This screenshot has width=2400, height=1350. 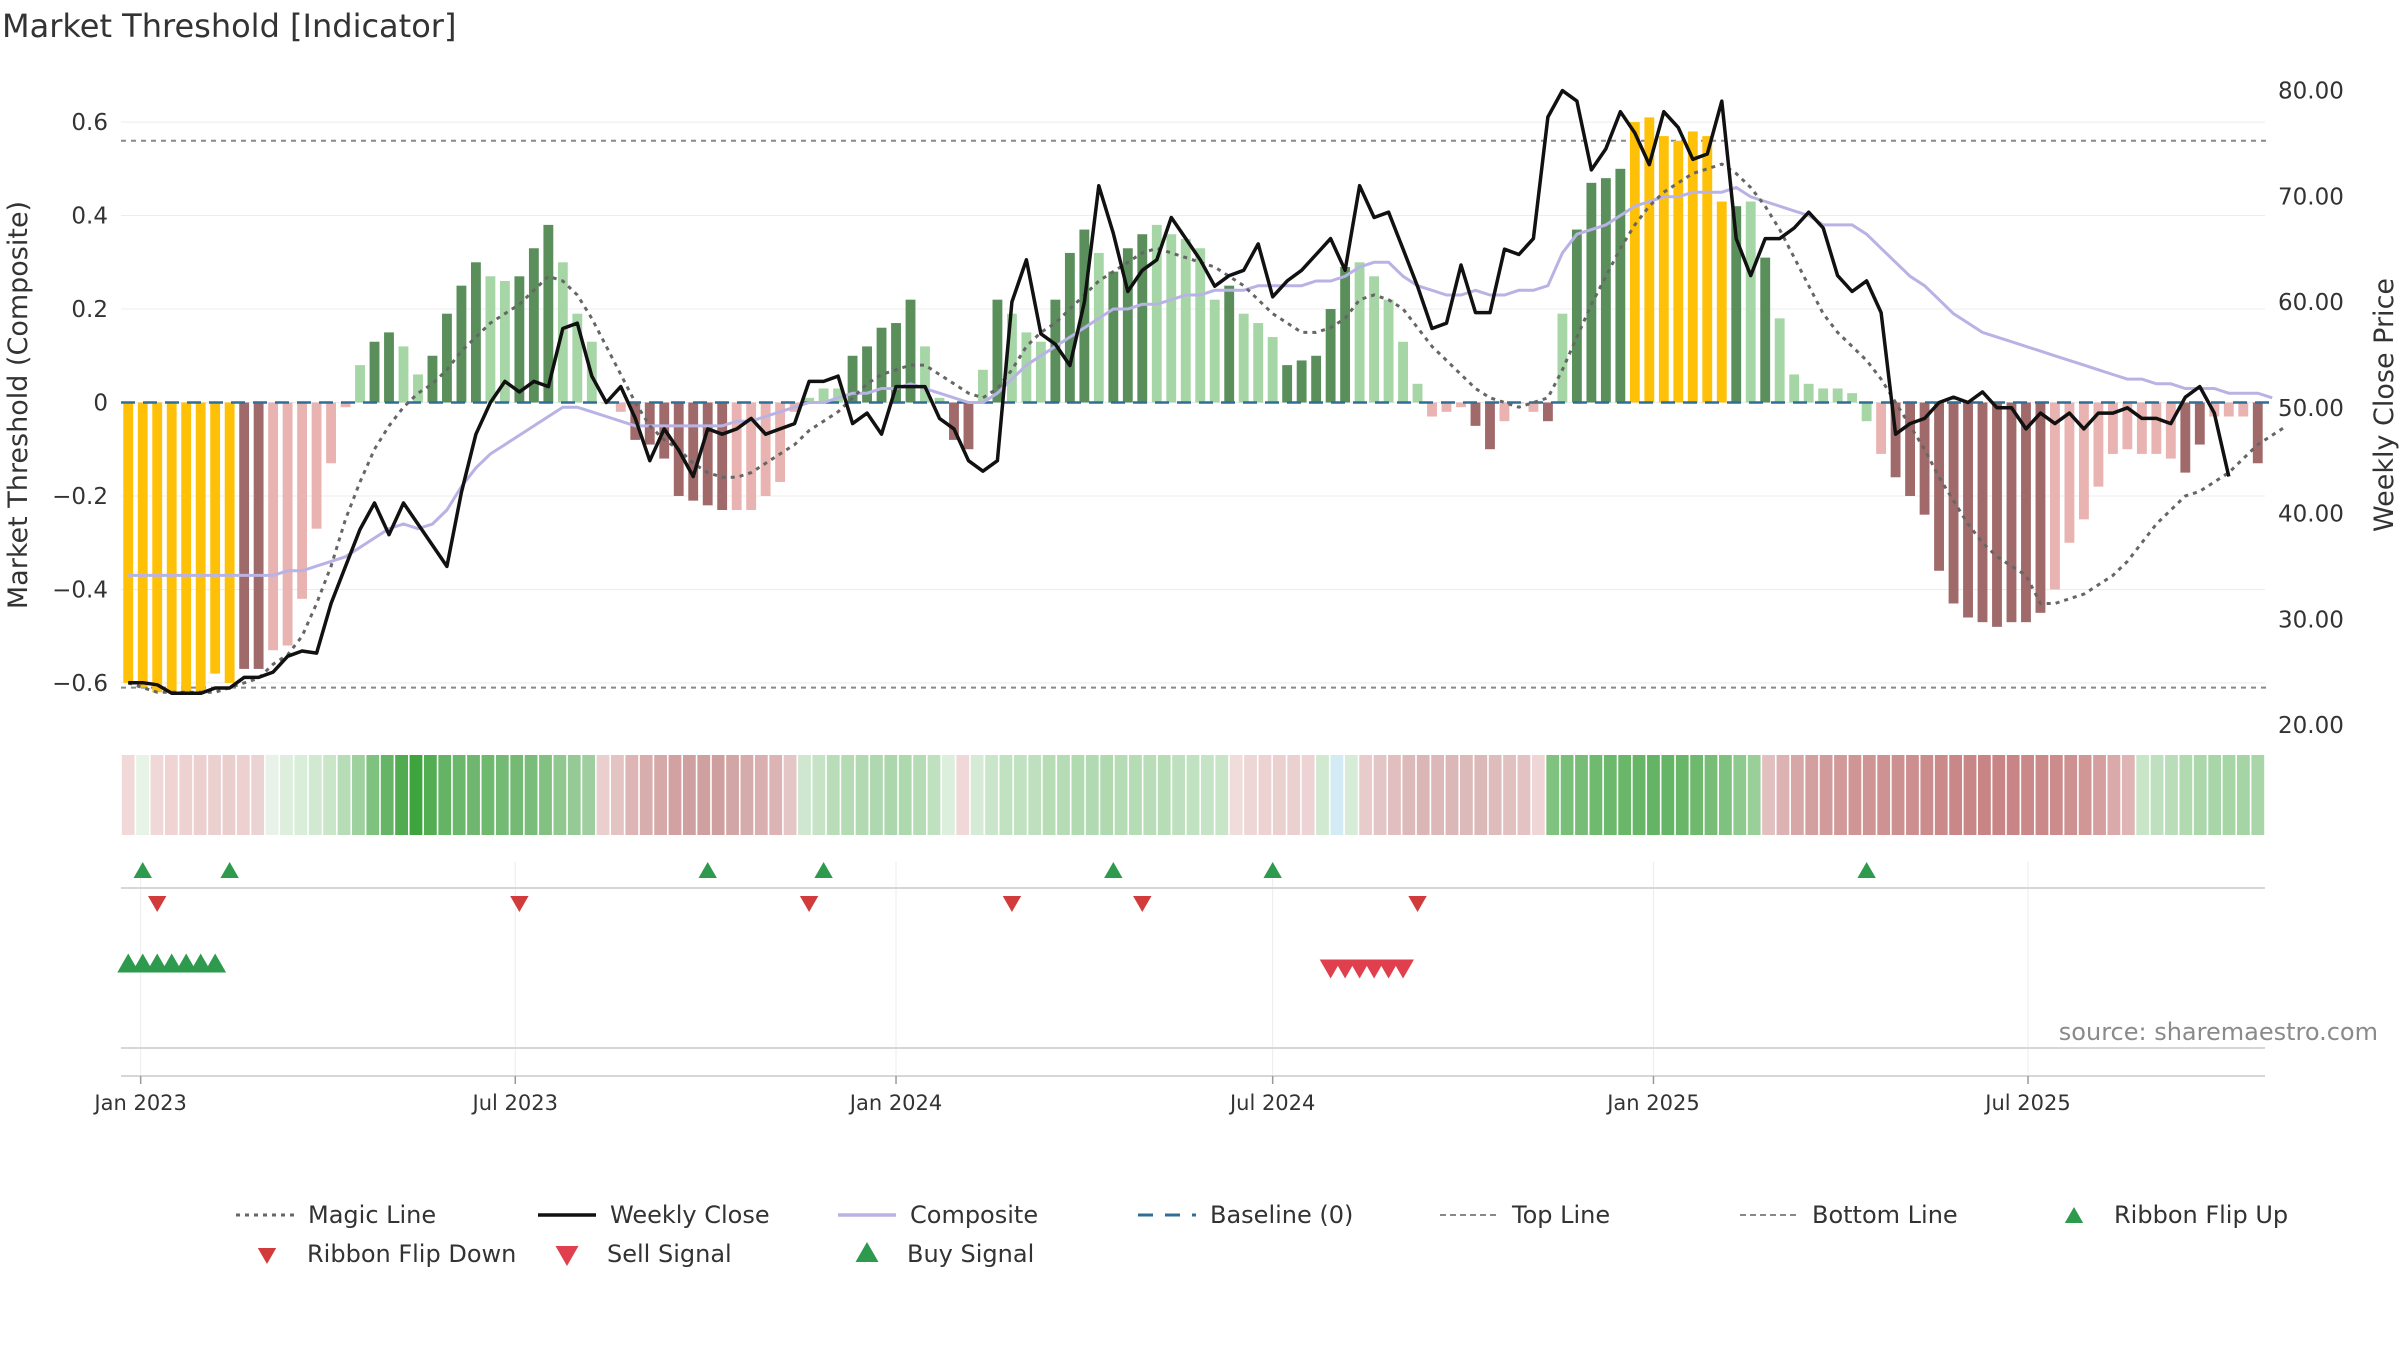 I want to click on lower-panel-gridlines, so click(x=1193, y=969).